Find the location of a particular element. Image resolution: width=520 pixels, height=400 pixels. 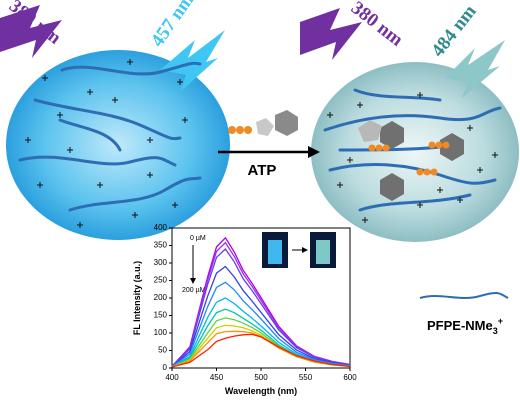

y-tick-label: 150 is located at coordinates (161, 315).